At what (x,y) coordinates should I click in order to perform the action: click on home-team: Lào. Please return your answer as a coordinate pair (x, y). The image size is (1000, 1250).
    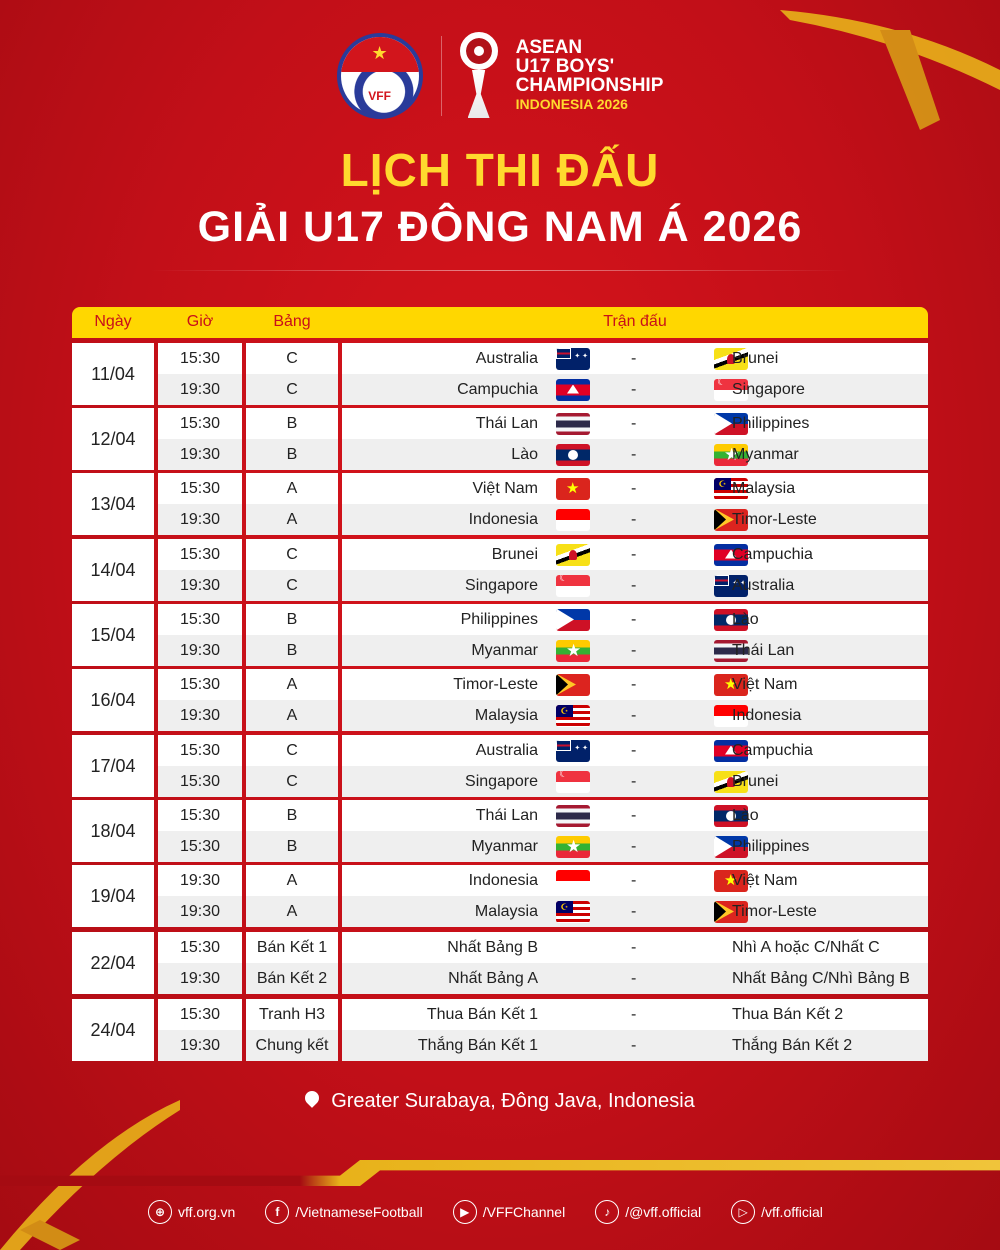
    Looking at the image, I should click on (524, 454).